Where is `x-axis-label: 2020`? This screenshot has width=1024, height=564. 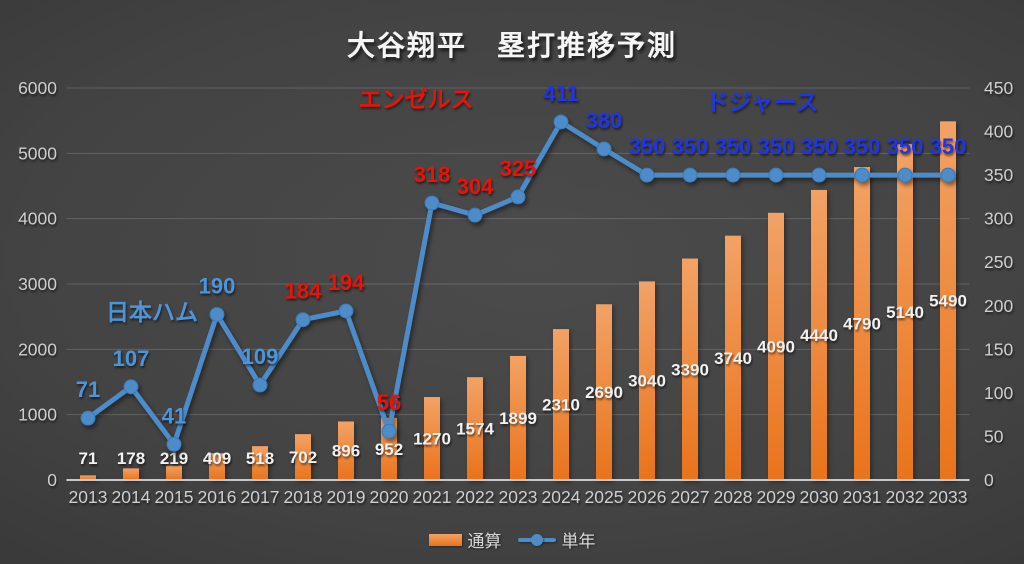
x-axis-label: 2020 is located at coordinates (389, 497).